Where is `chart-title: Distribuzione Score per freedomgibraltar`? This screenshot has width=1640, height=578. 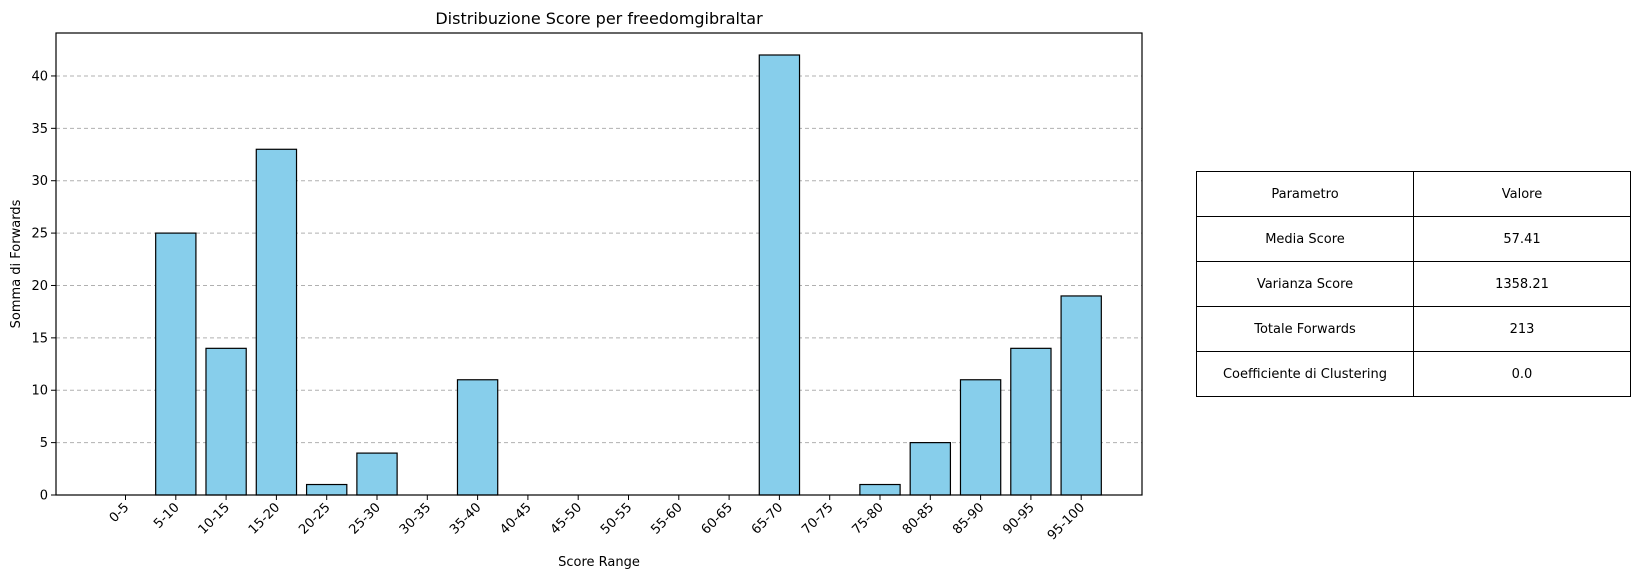 chart-title: Distribuzione Score per freedomgibraltar is located at coordinates (599, 18).